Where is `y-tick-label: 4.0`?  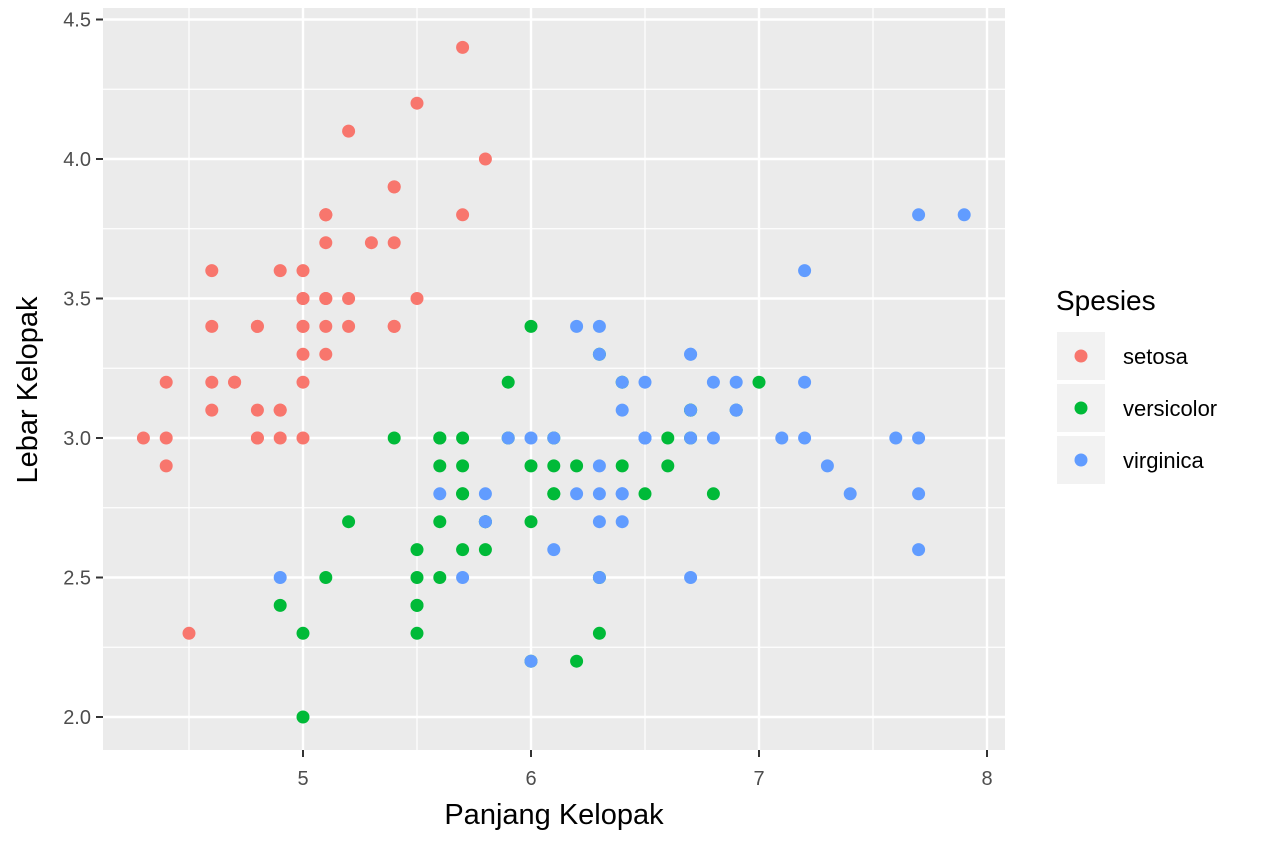 y-tick-label: 4.0 is located at coordinates (77, 160).